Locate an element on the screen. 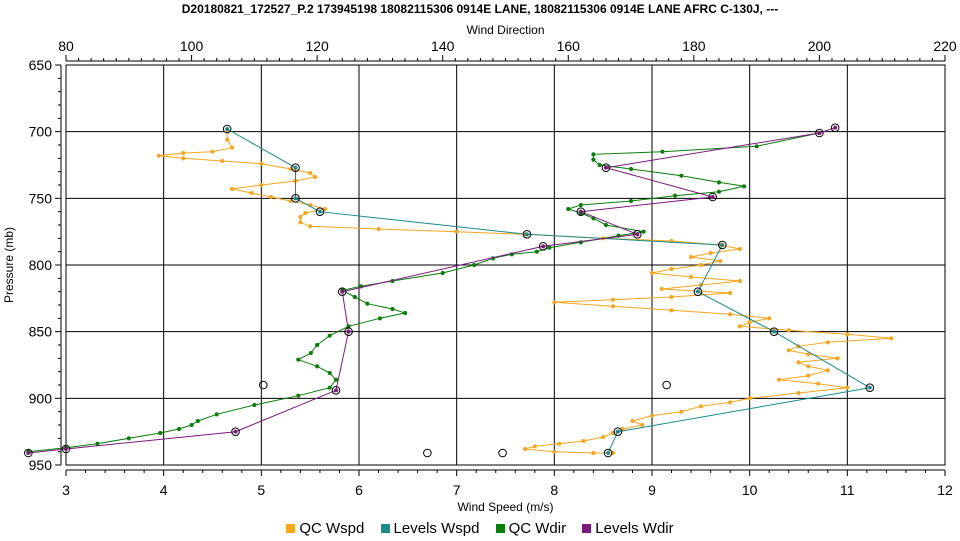 Image resolution: width=960 pixels, height=541 pixels. y-axis-title: Pressure (mb) is located at coordinates (9, 265).